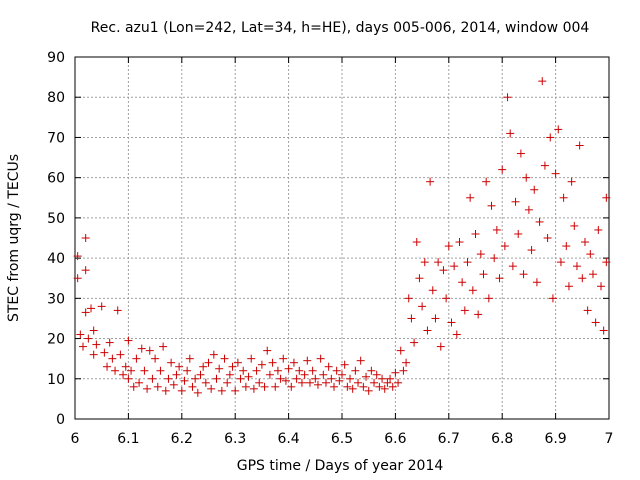 This screenshot has height=480, width=640. What do you see at coordinates (56, 138) in the screenshot?
I see `y-tick-label: 70` at bounding box center [56, 138].